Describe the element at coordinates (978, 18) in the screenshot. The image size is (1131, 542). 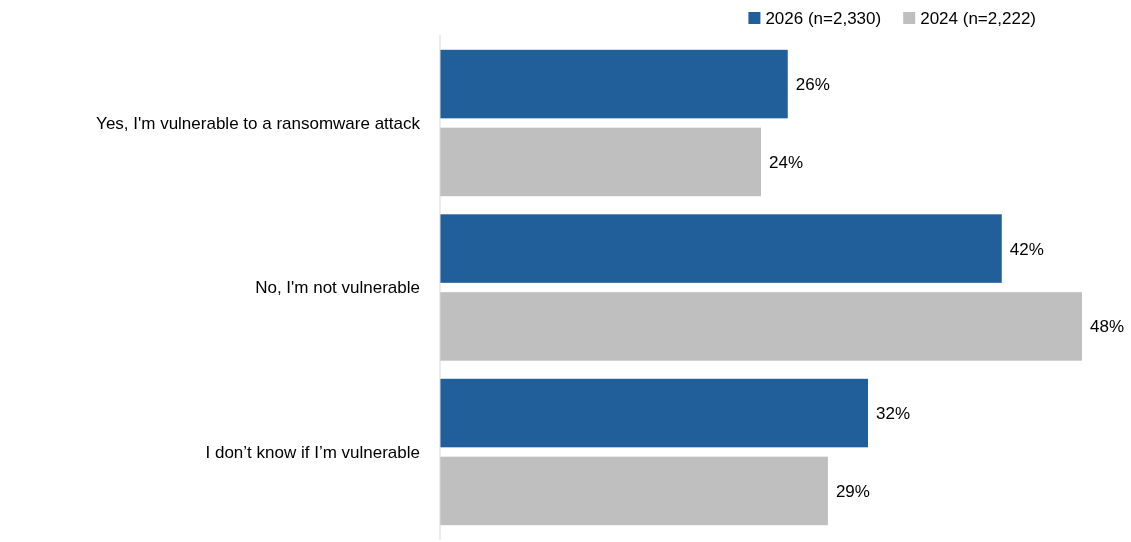
I see `legend-label: 2024 (n=2,222)` at that location.